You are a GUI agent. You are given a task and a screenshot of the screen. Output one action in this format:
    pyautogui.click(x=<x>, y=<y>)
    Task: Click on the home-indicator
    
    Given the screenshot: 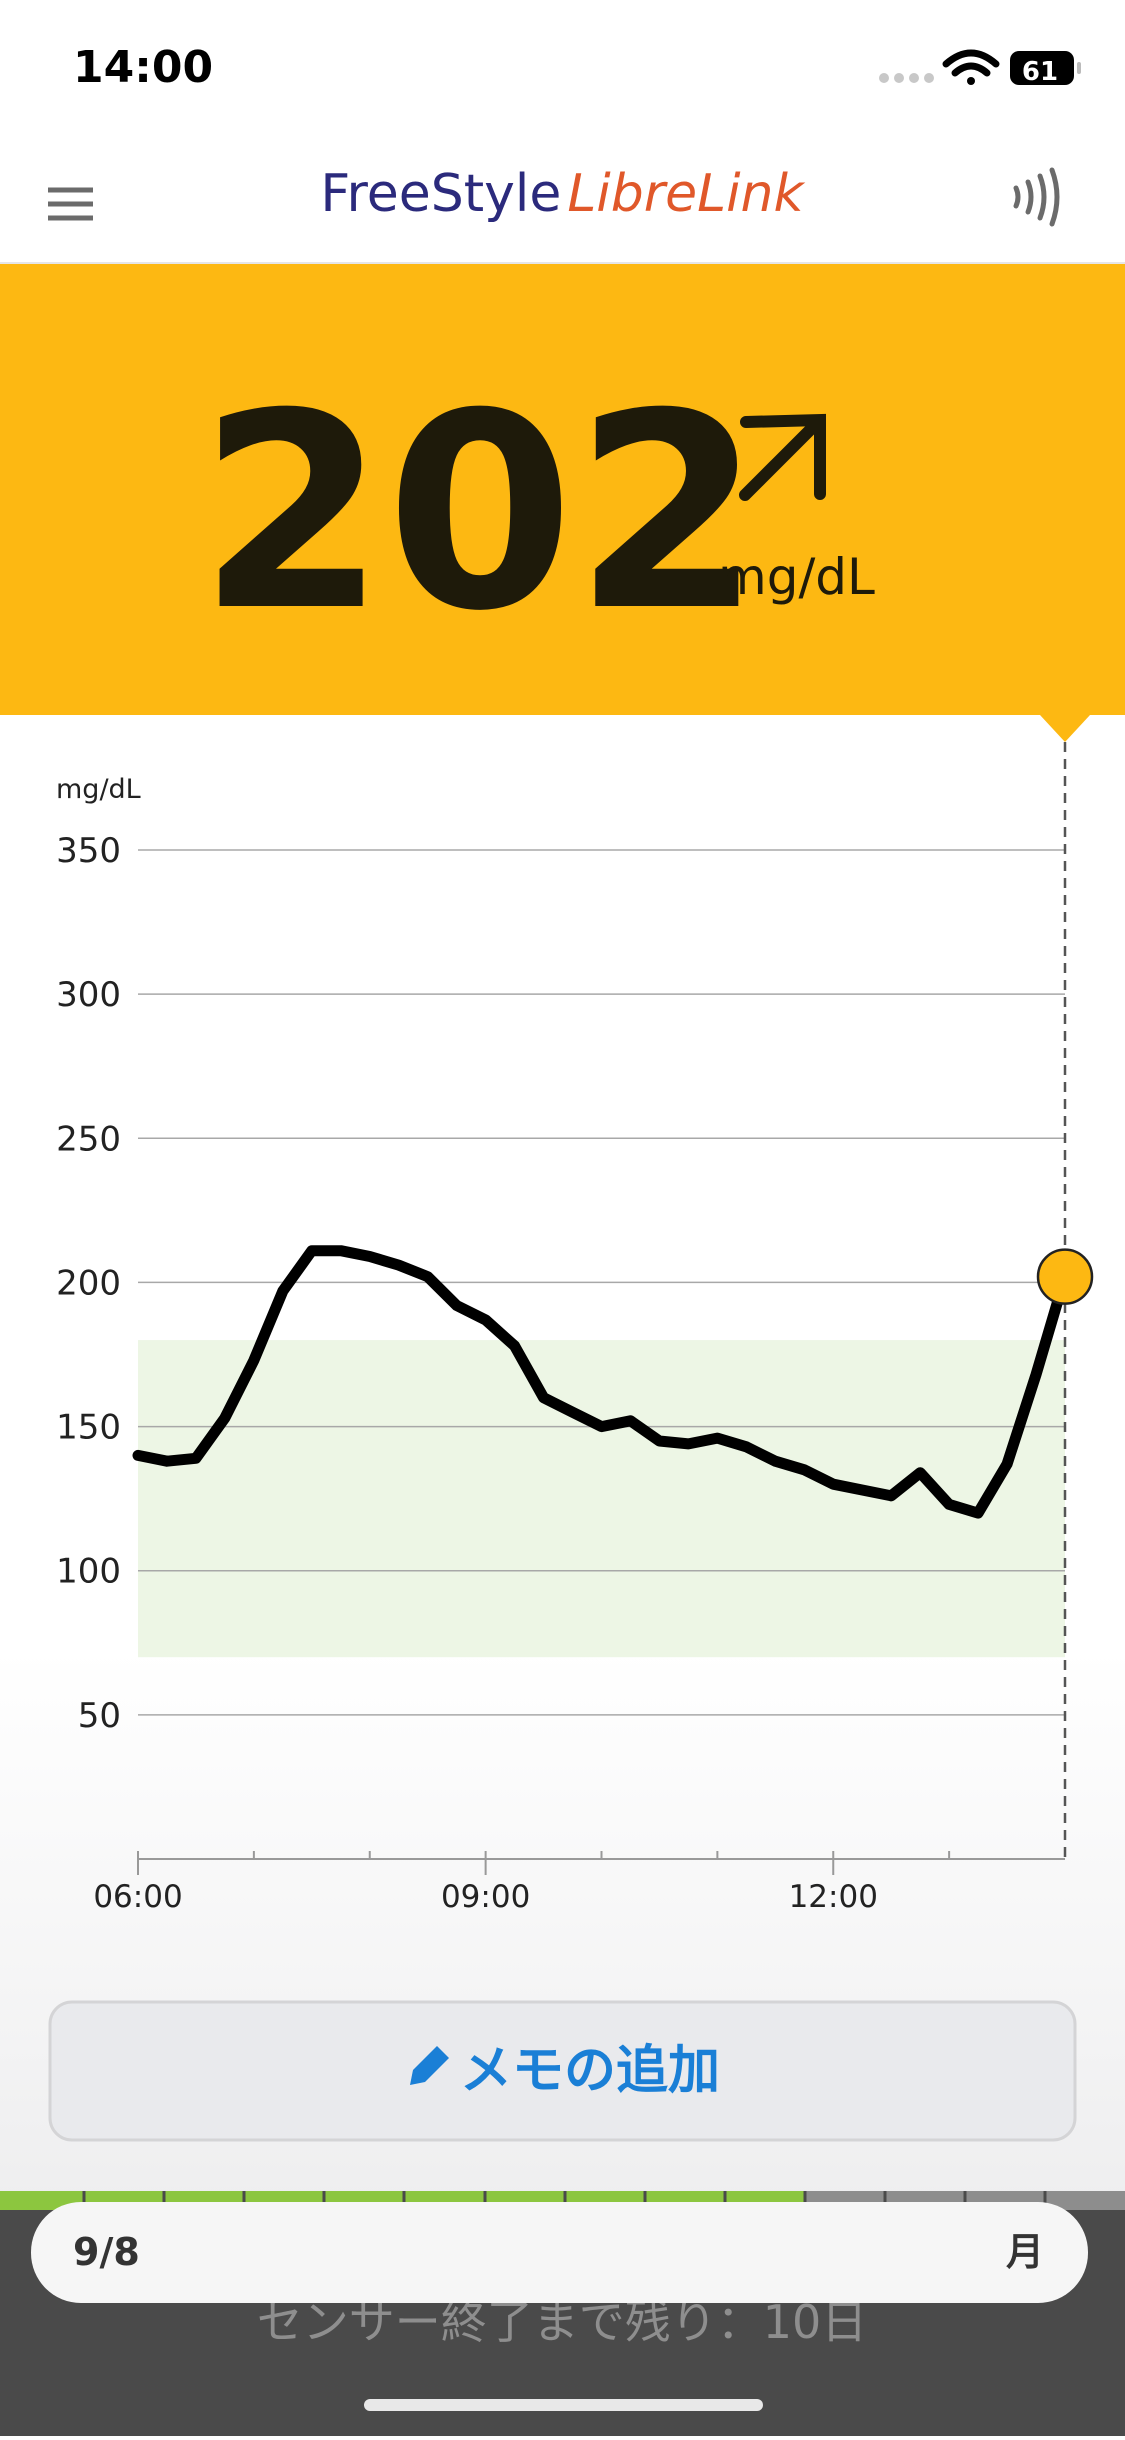 What is the action you would take?
    pyautogui.click(x=563, y=2405)
    